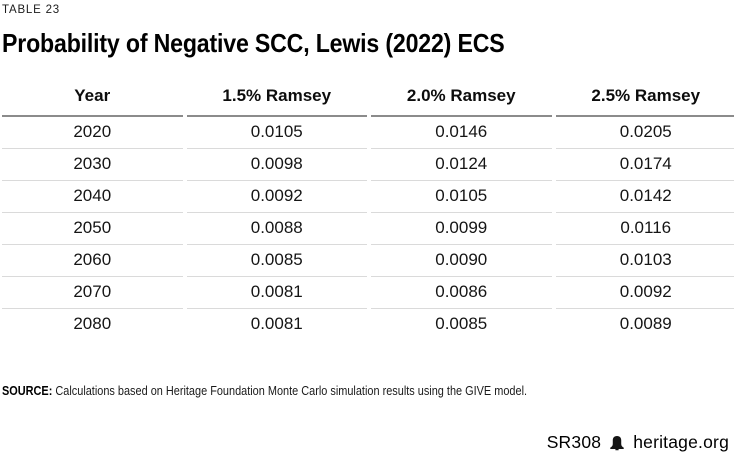 This screenshot has height=460, width=734. What do you see at coordinates (574, 442) in the screenshot?
I see `report-id: SR308` at bounding box center [574, 442].